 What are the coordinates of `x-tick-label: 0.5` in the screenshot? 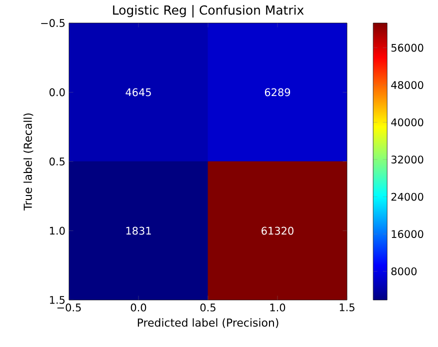 It's located at (208, 308).